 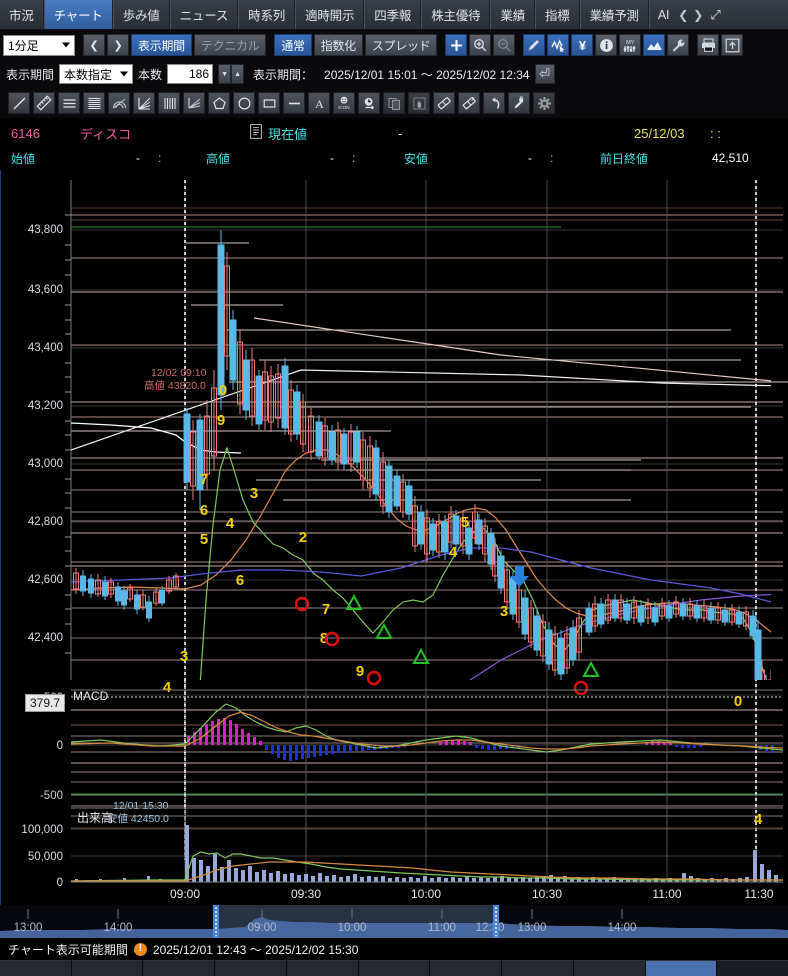 What do you see at coordinates (504, 45) in the screenshot?
I see `zoom-out-icon` at bounding box center [504, 45].